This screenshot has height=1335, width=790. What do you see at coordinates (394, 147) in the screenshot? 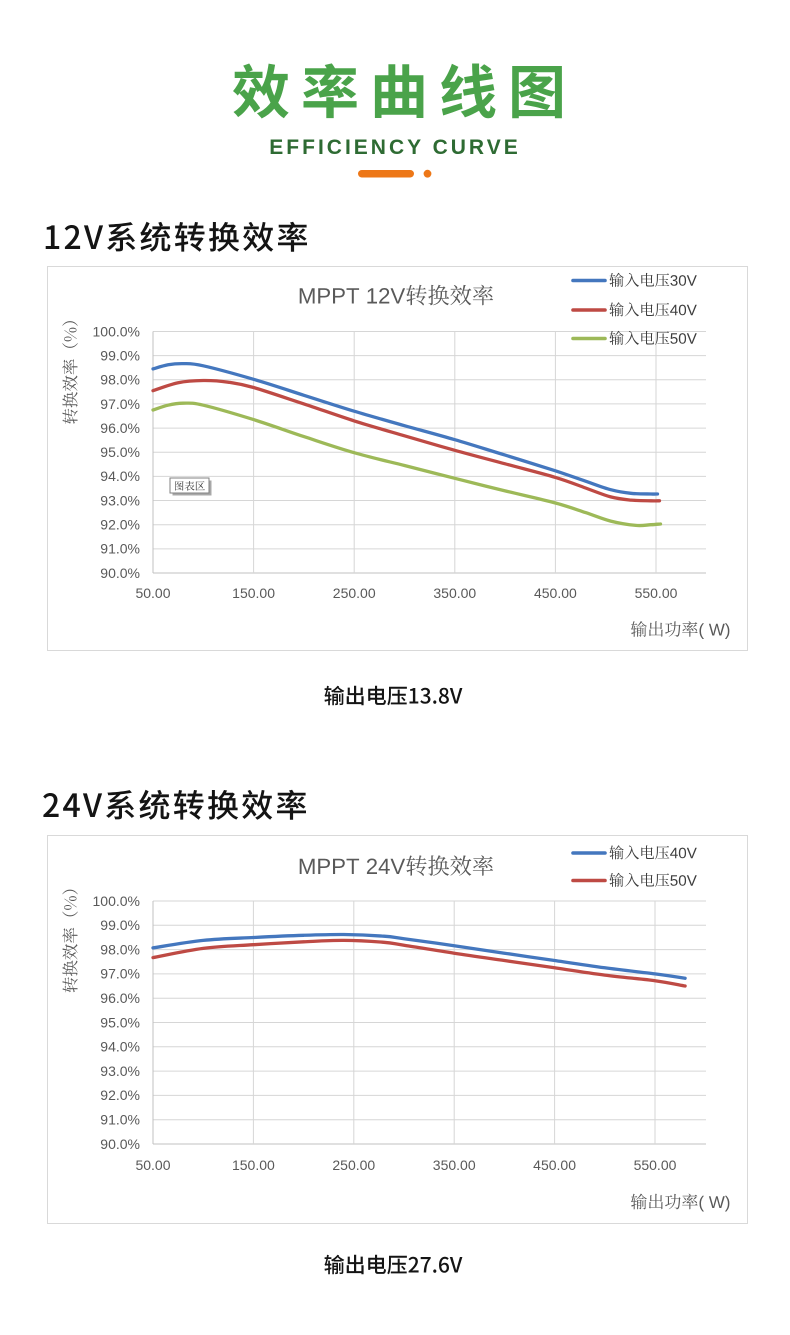
I see `svg-text: EFFICIENCY CURVE` at bounding box center [394, 147].